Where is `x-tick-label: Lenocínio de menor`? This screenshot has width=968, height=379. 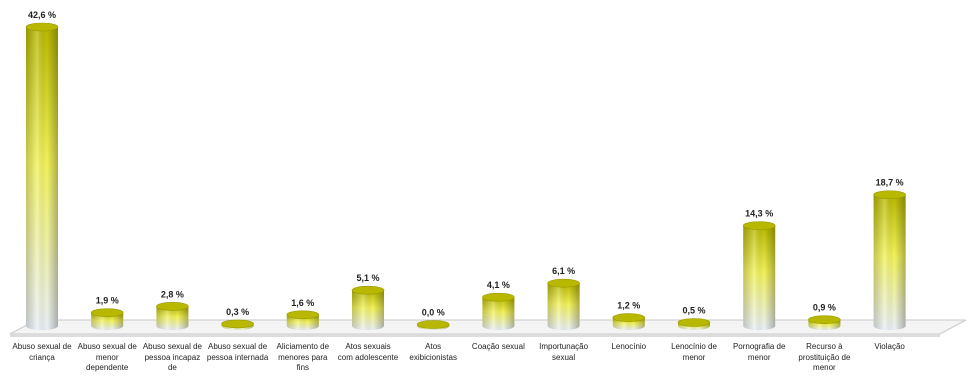
x-tick-label: Lenocínio de menor is located at coordinates (694, 352).